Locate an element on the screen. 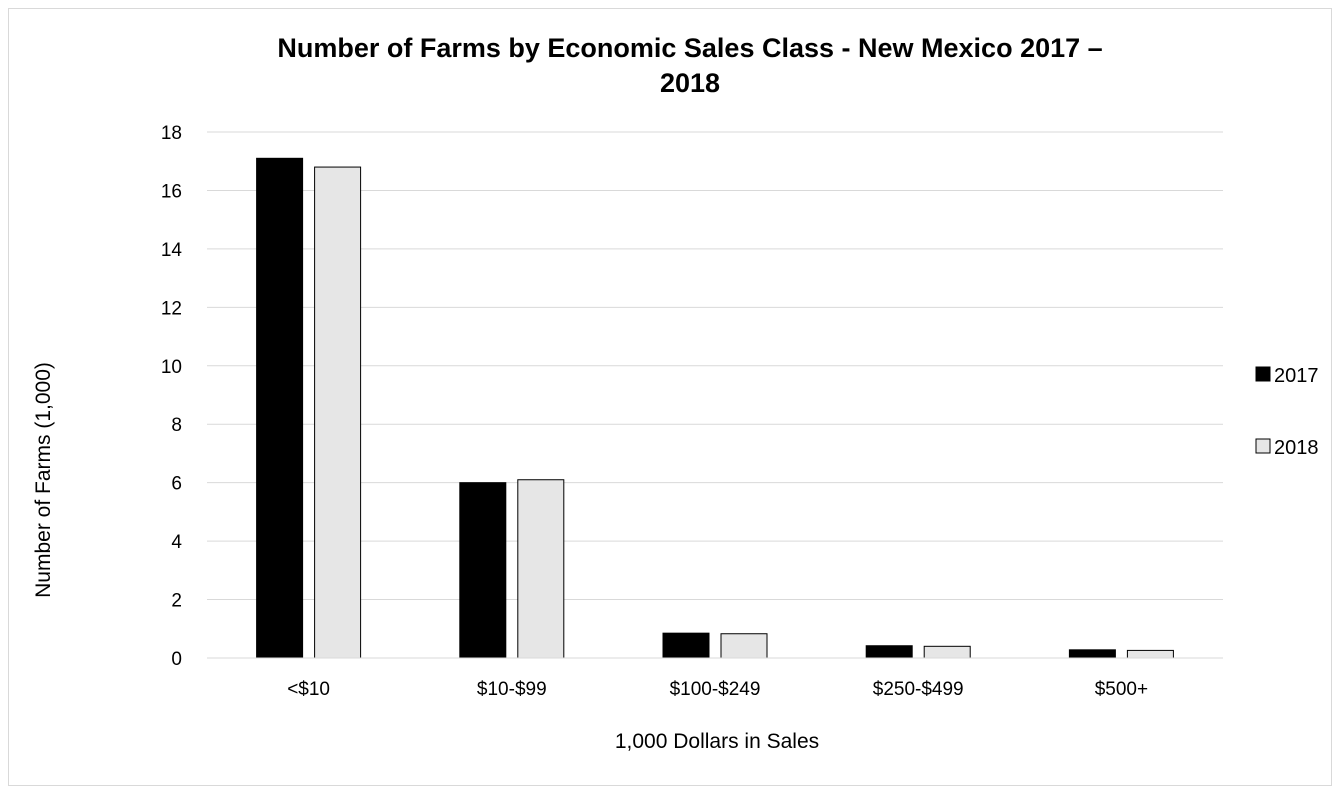  y-tick-label: 6 is located at coordinates (176, 484).